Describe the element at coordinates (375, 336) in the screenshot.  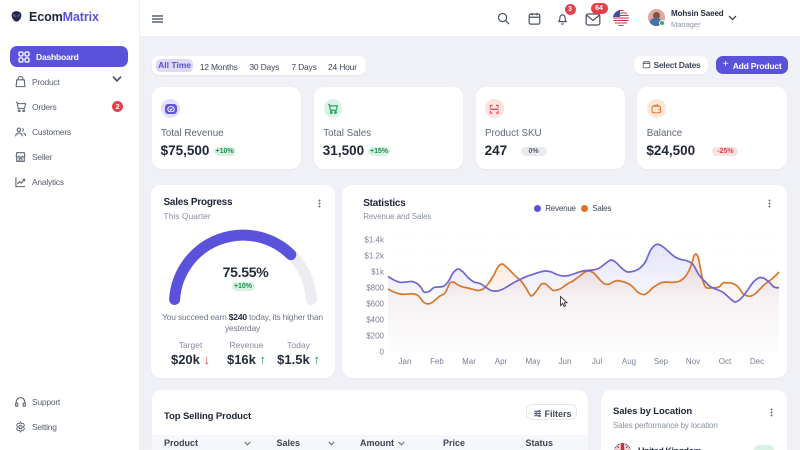
I see `svg-text: $200` at that location.